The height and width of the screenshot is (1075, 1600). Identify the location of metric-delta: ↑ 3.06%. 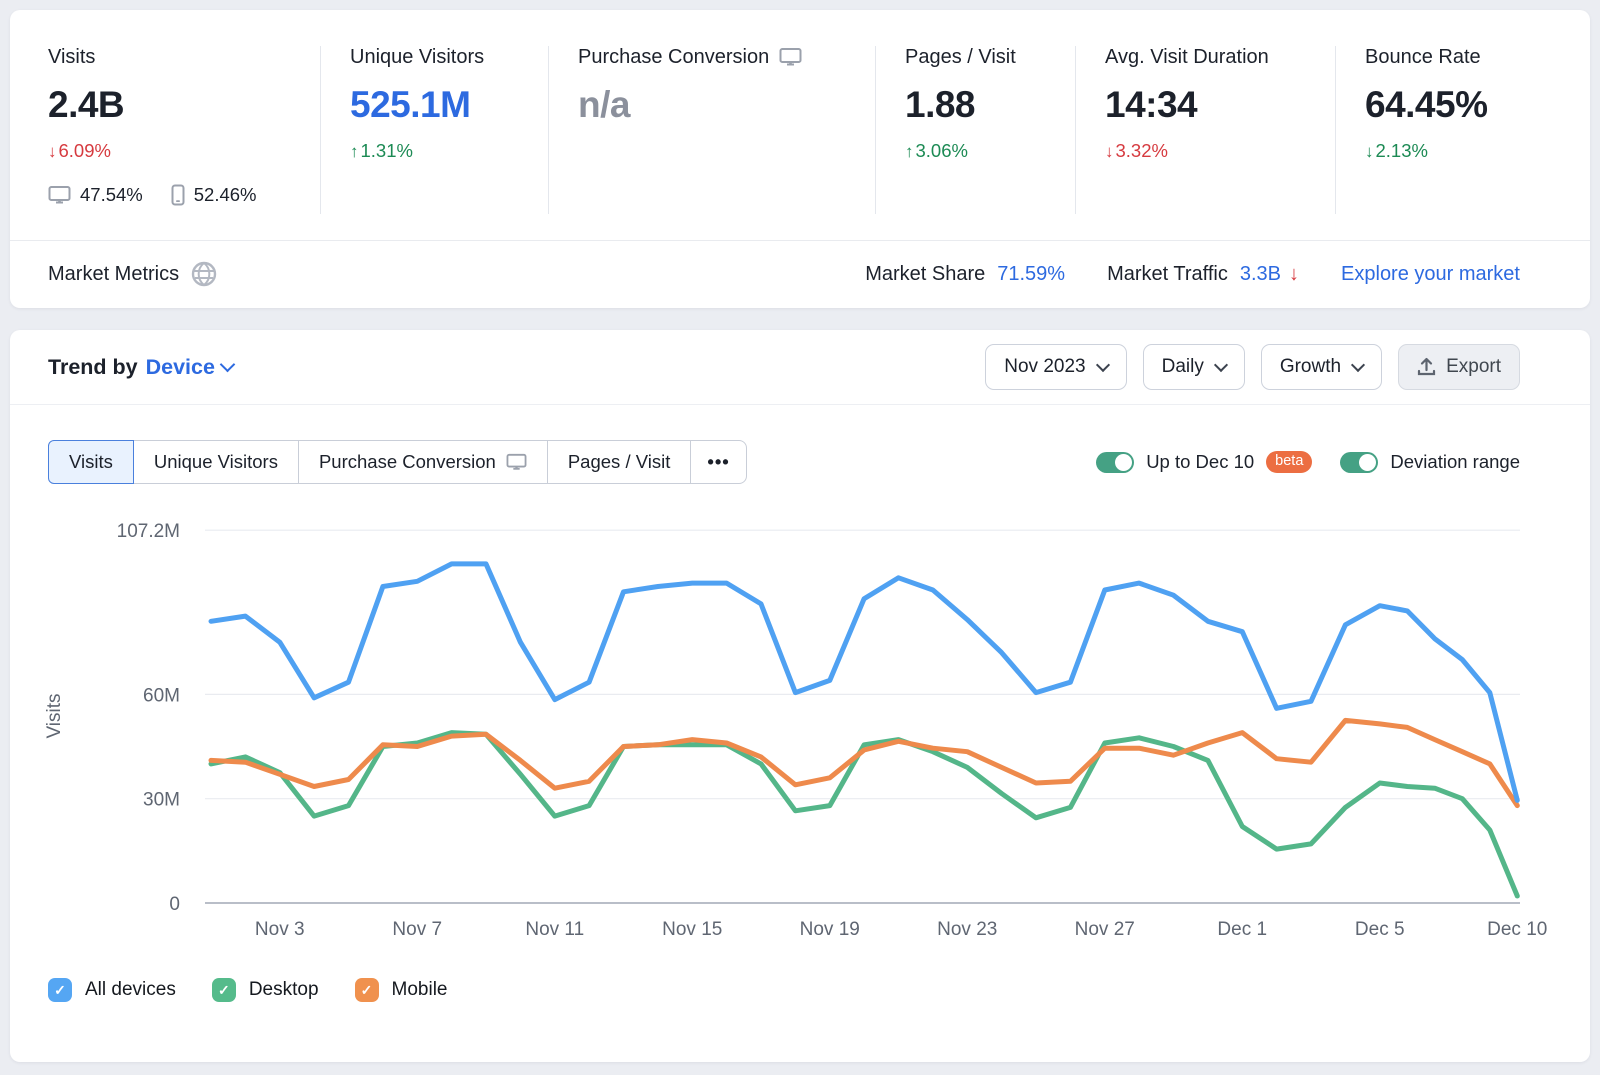
(936, 150).